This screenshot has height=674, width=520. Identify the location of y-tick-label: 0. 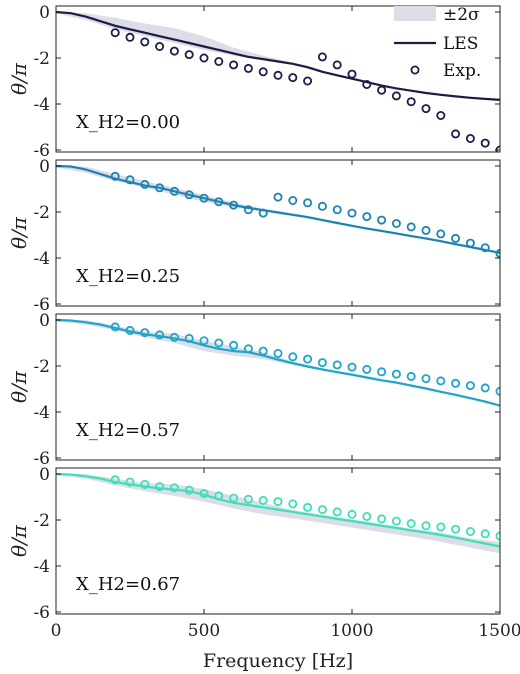
(44, 475).